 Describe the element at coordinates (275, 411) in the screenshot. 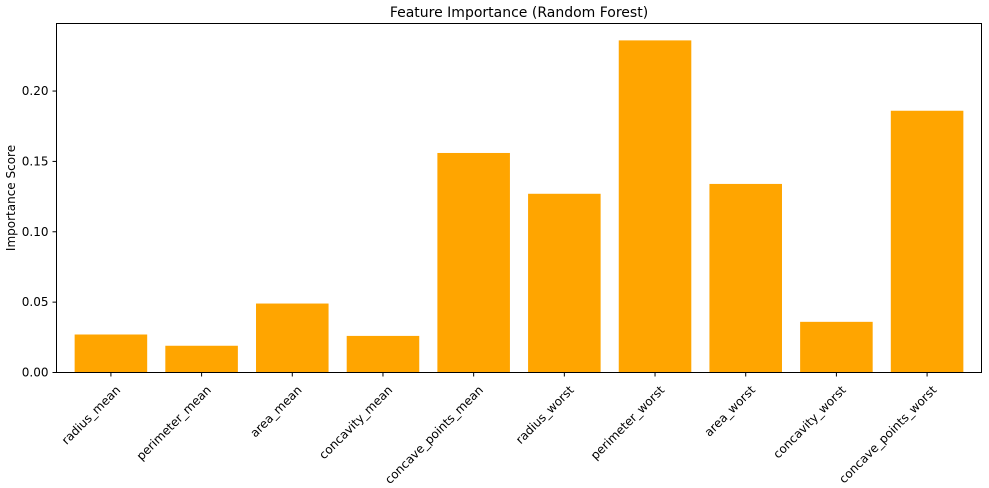

I see `x-tick-label-area_mean: area_mean` at that location.